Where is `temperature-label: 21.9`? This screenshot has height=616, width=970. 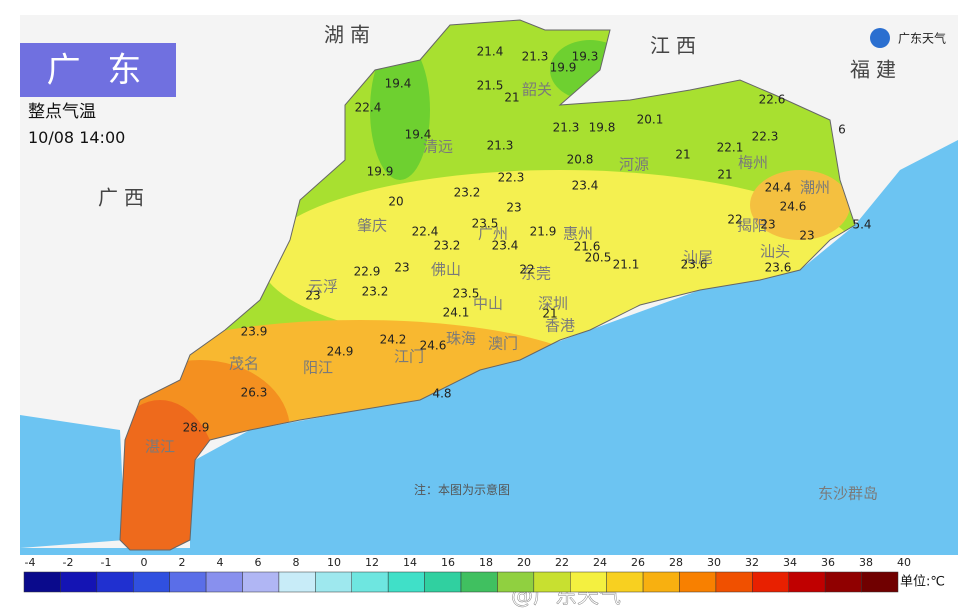
temperature-label: 21.9 is located at coordinates (543, 232).